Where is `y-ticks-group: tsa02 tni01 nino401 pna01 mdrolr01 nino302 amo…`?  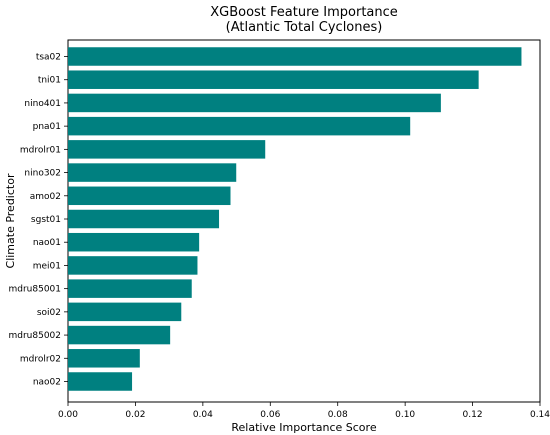 y-ticks-group: tsa02 tni01 nino401 pna01 mdrolr01 nino302 amo… is located at coordinates (38, 220).